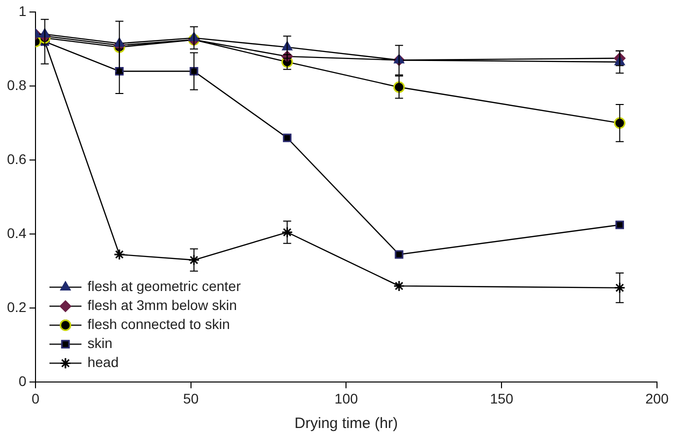 Image resolution: width=677 pixels, height=439 pixels. Describe the element at coordinates (16, 158) in the screenshot. I see `y-tick-label: 0.6` at that location.